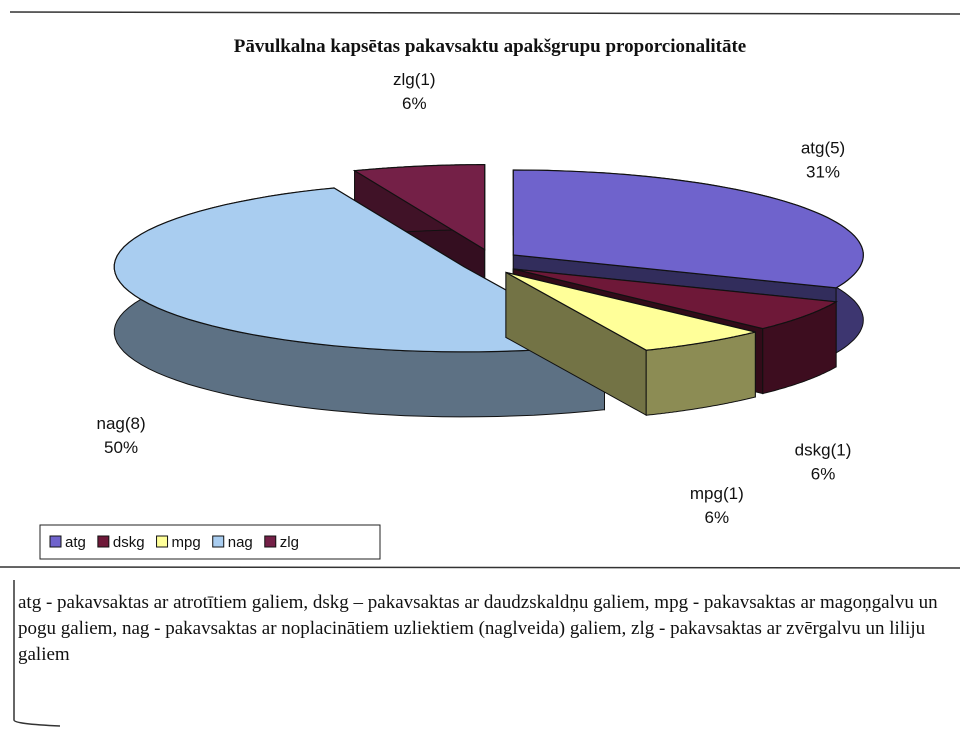 The width and height of the screenshot is (970, 731). Describe the element at coordinates (37, 653) in the screenshot. I see `note-box` at that location.